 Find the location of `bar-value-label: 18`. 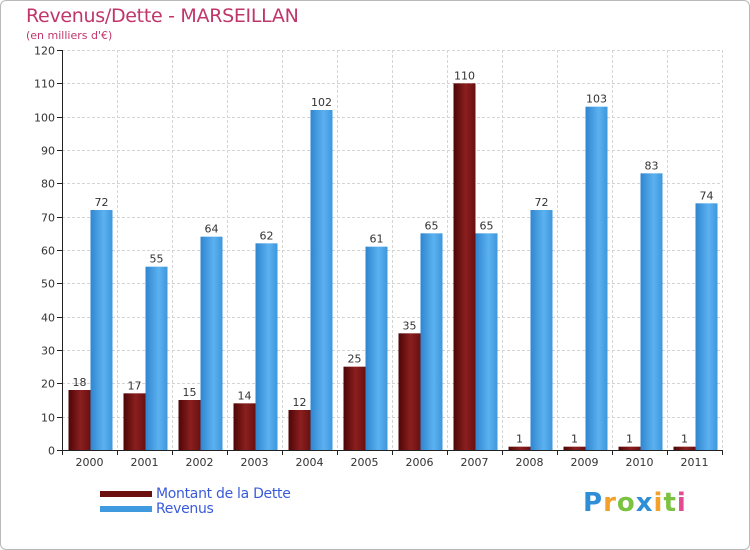

bar-value-label: 18 is located at coordinates (80, 382).